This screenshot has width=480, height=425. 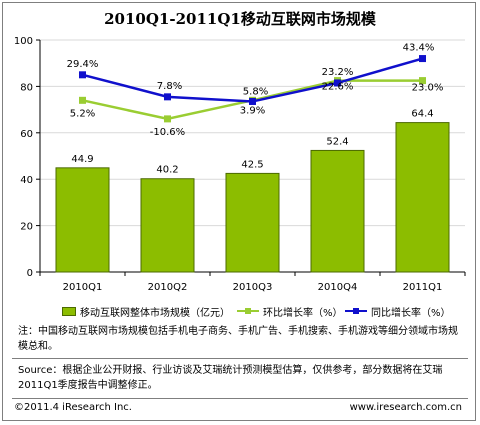 I want to click on bar-label: 64.4, so click(x=422, y=114).